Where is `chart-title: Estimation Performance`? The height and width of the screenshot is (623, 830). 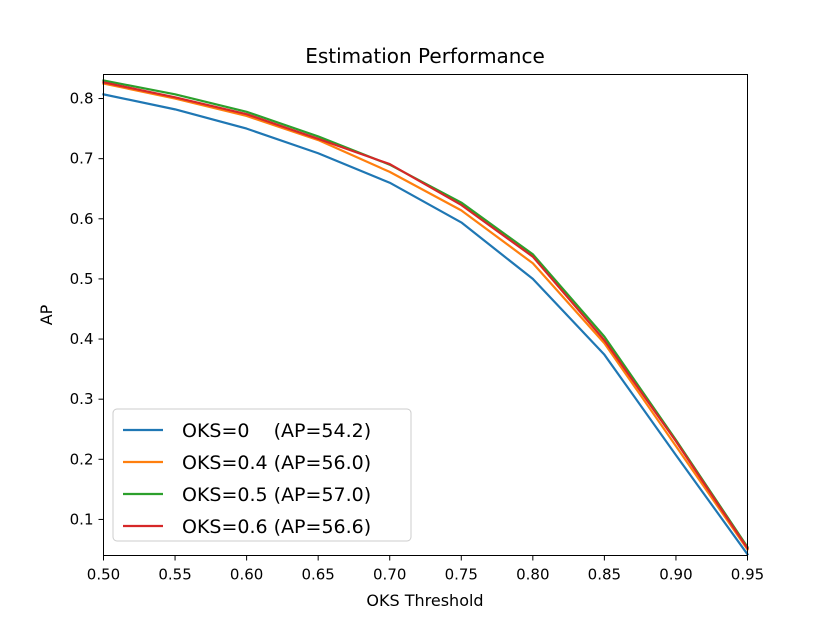
chart-title: Estimation Performance is located at coordinates (425, 56).